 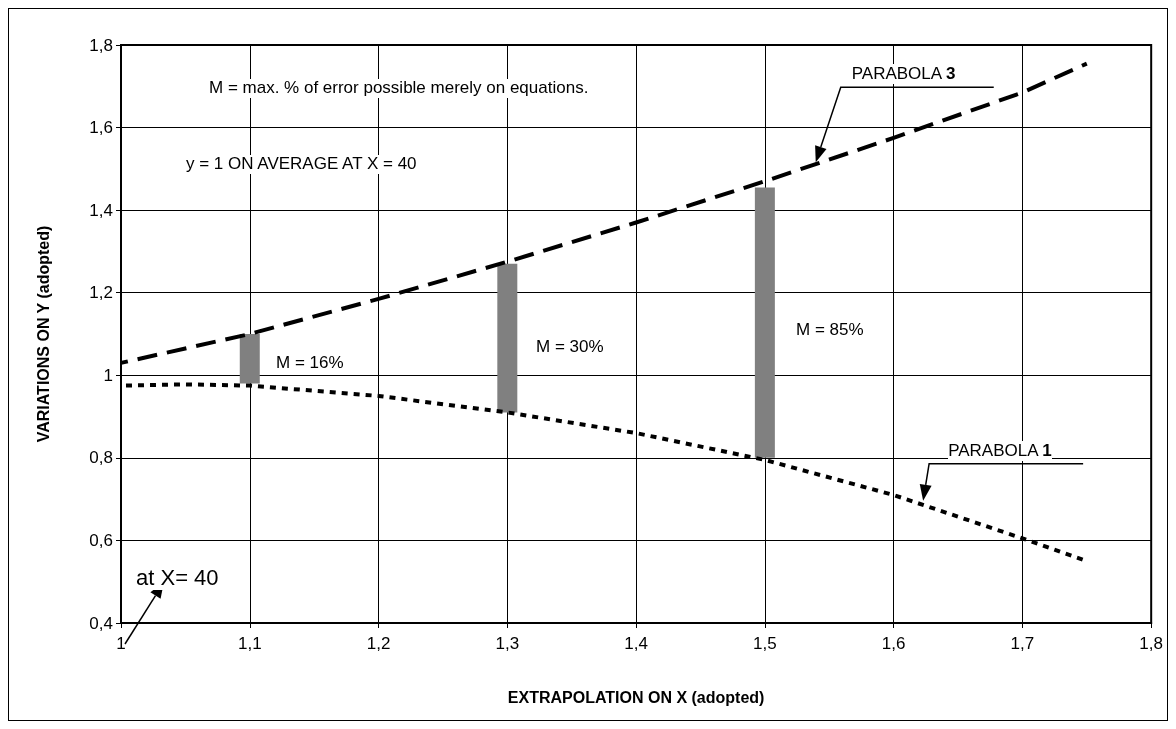 What do you see at coordinates (903, 74) in the screenshot?
I see `series-label: PARABOLA 3` at bounding box center [903, 74].